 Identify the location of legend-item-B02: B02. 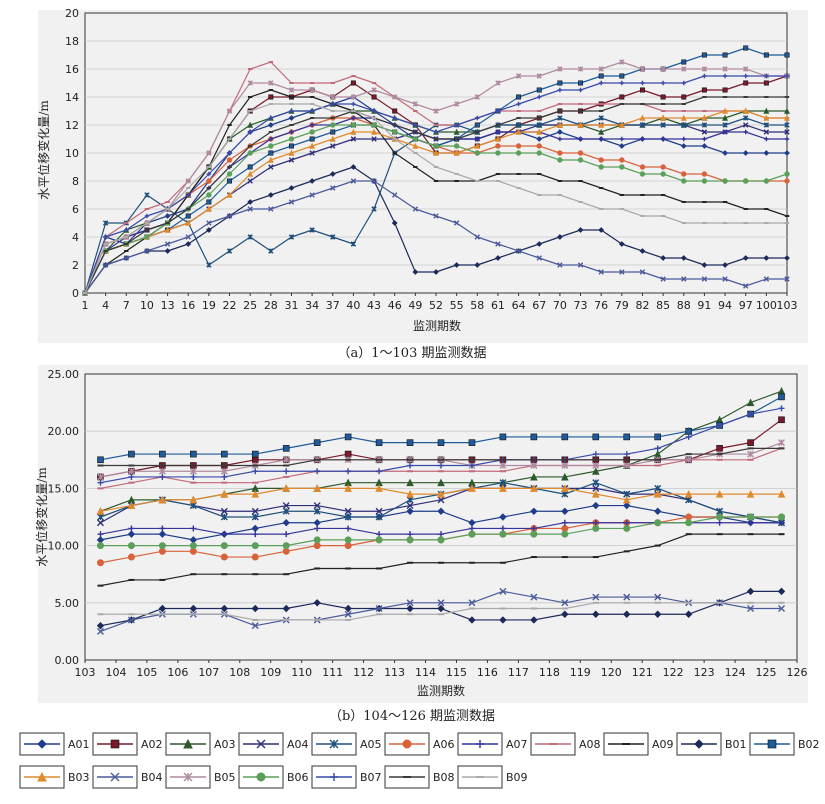
(784, 744).